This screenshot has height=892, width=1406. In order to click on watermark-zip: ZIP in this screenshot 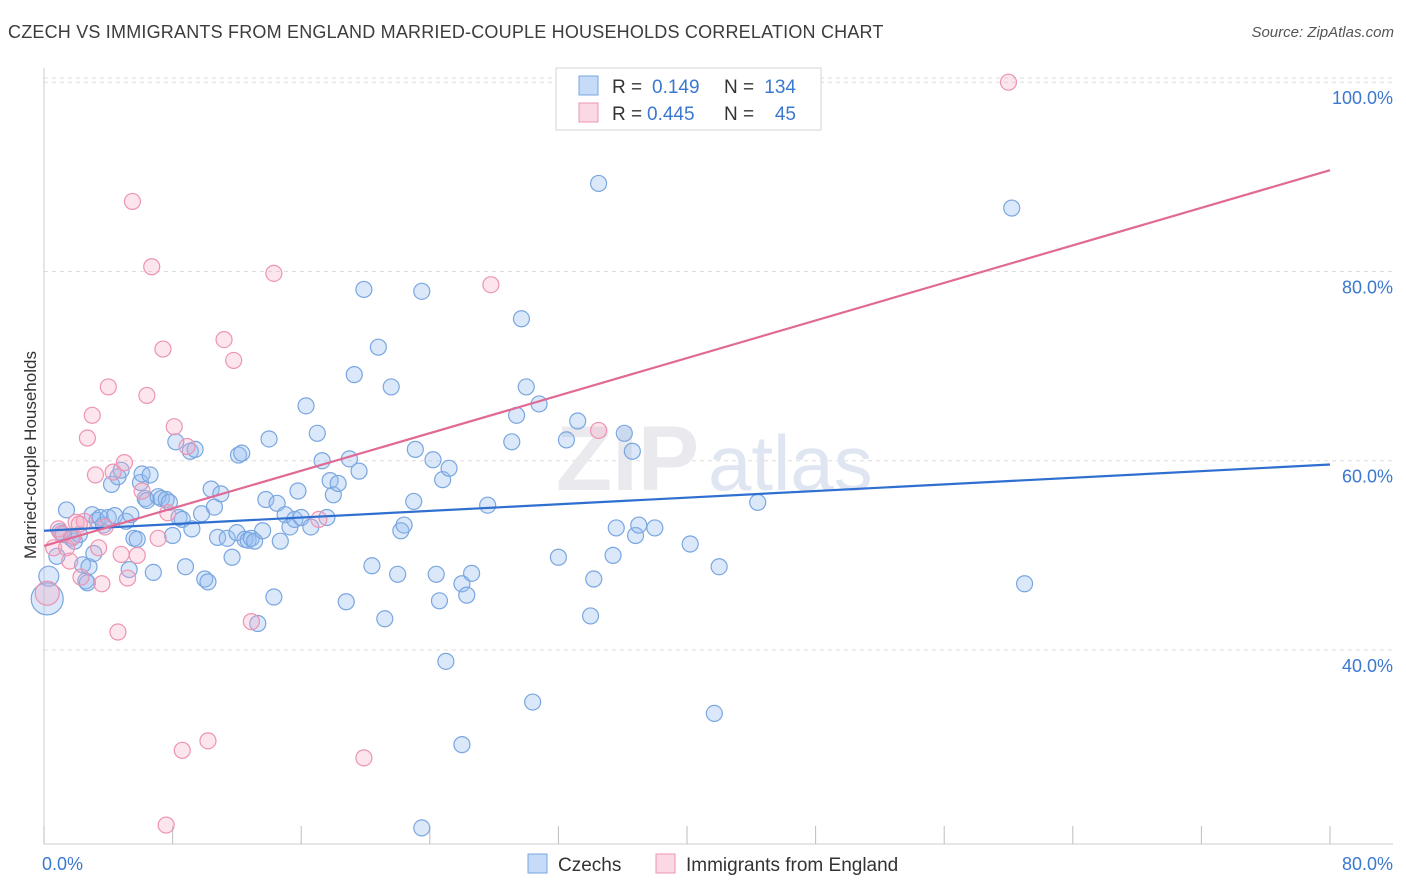, I will do `click(627, 459)`.